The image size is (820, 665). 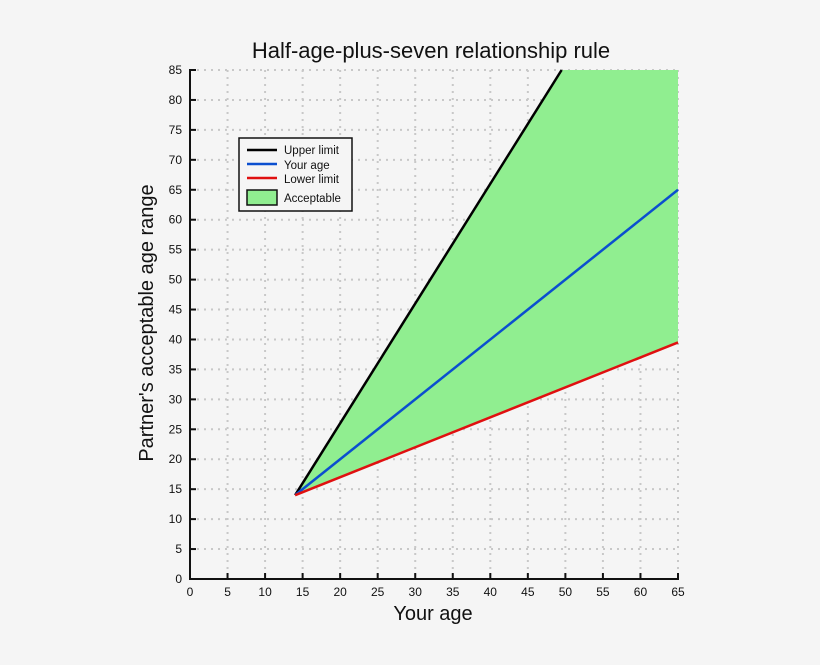 I want to click on y-tick-label: 65, so click(x=176, y=190).